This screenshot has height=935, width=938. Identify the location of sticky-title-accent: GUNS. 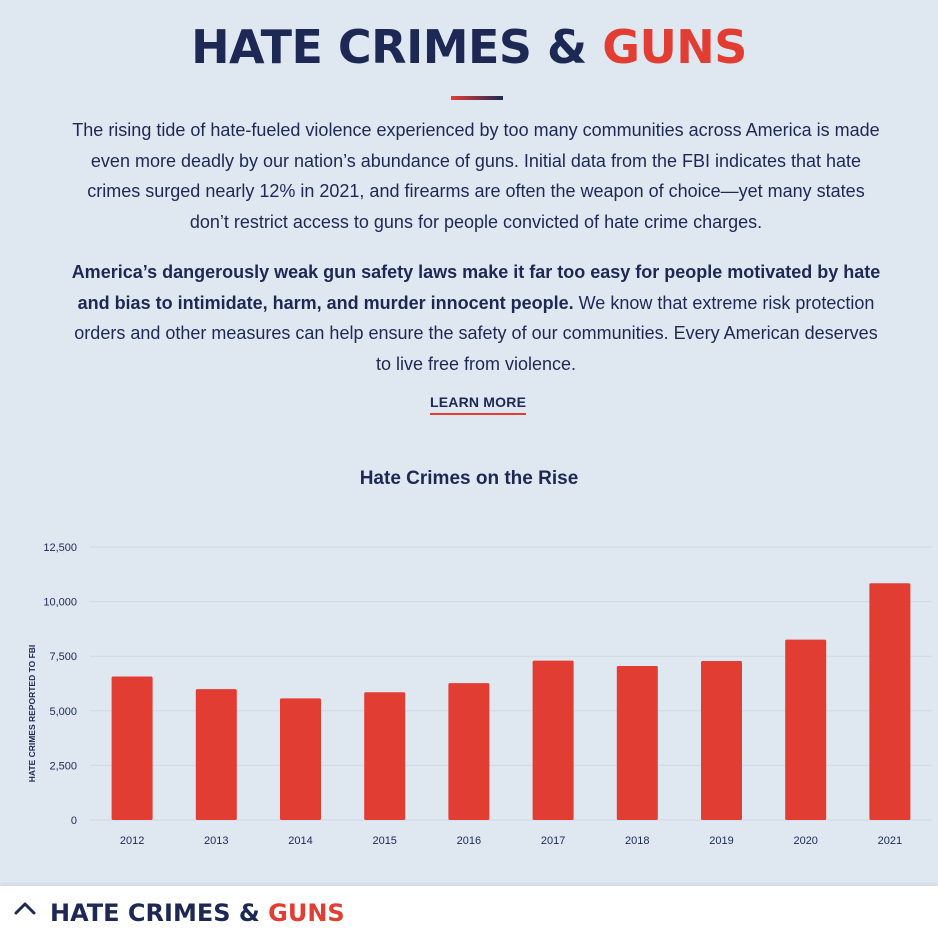
(306, 913).